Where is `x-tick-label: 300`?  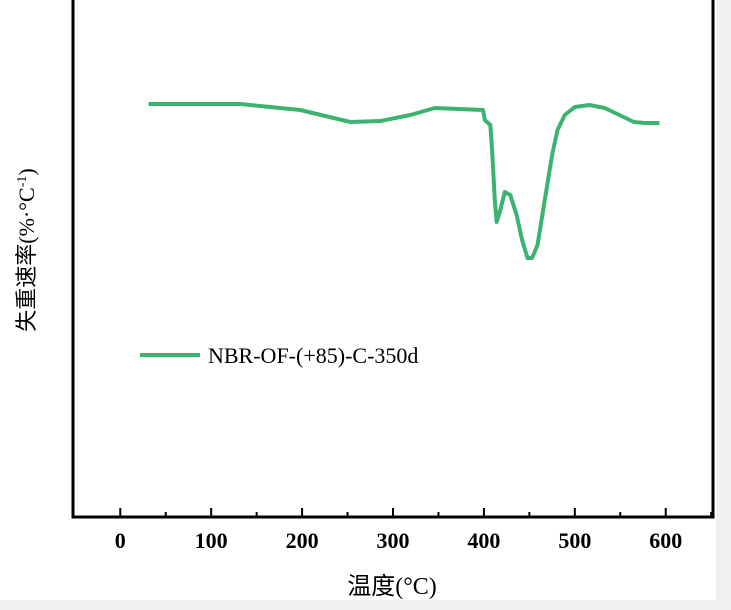 x-tick-label: 300 is located at coordinates (393, 540).